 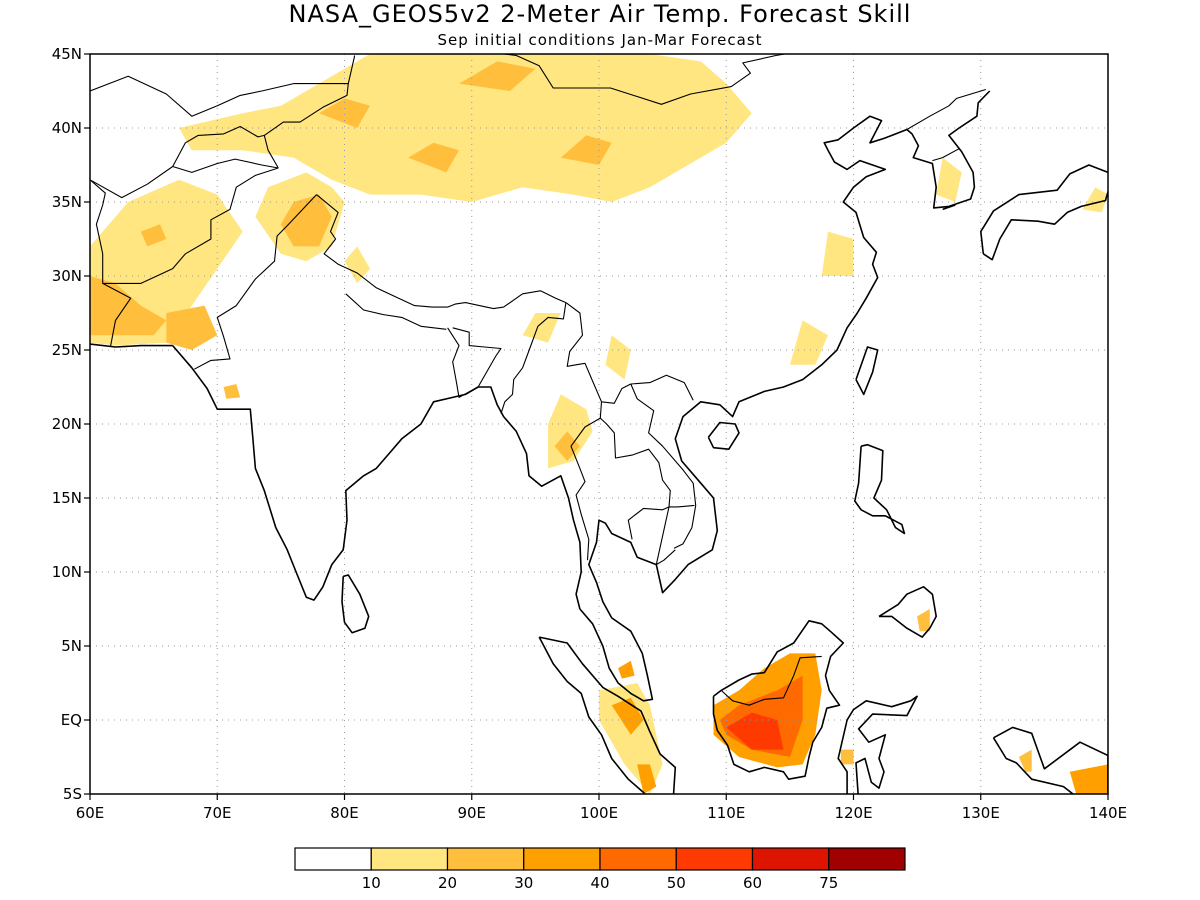 I want to click on border-myanmar-thai-laos, so click(x=586, y=481).